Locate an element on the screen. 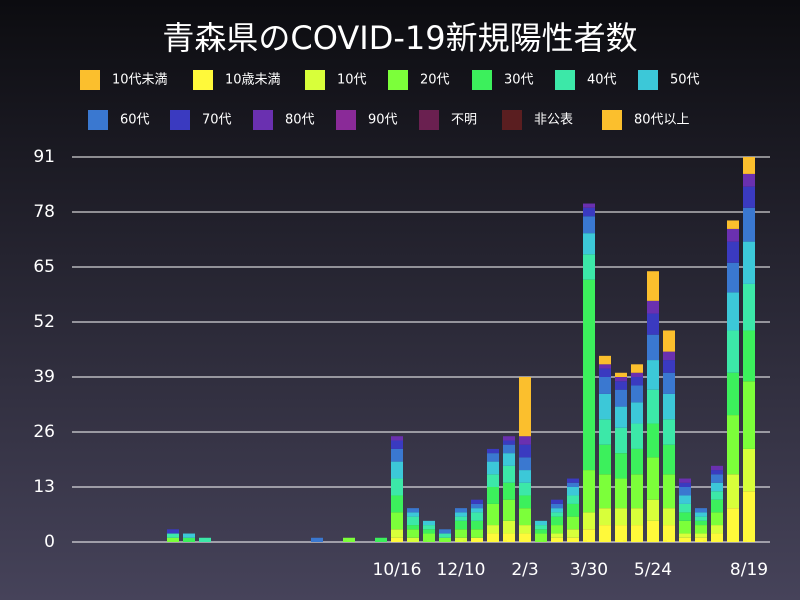 Image resolution: width=800 pixels, height=600 pixels. y-tick-label: 78 is located at coordinates (44, 212).